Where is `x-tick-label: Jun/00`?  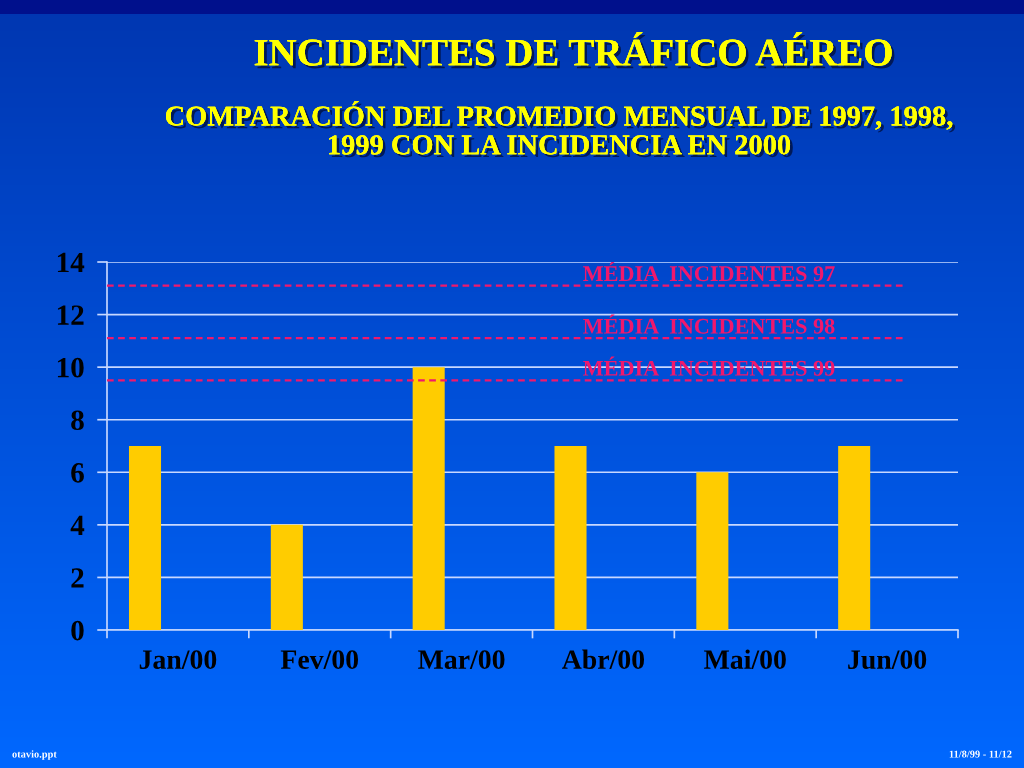
x-tick-label: Jun/00 is located at coordinates (887, 660).